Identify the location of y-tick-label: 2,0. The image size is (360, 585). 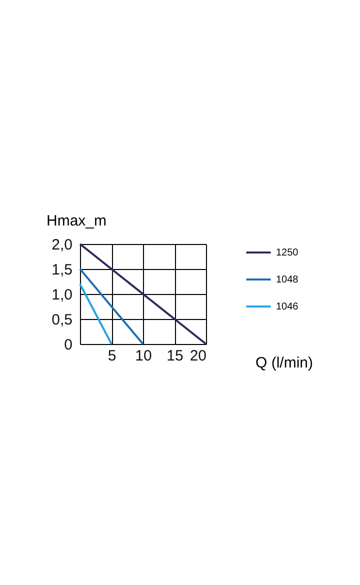
(62, 245).